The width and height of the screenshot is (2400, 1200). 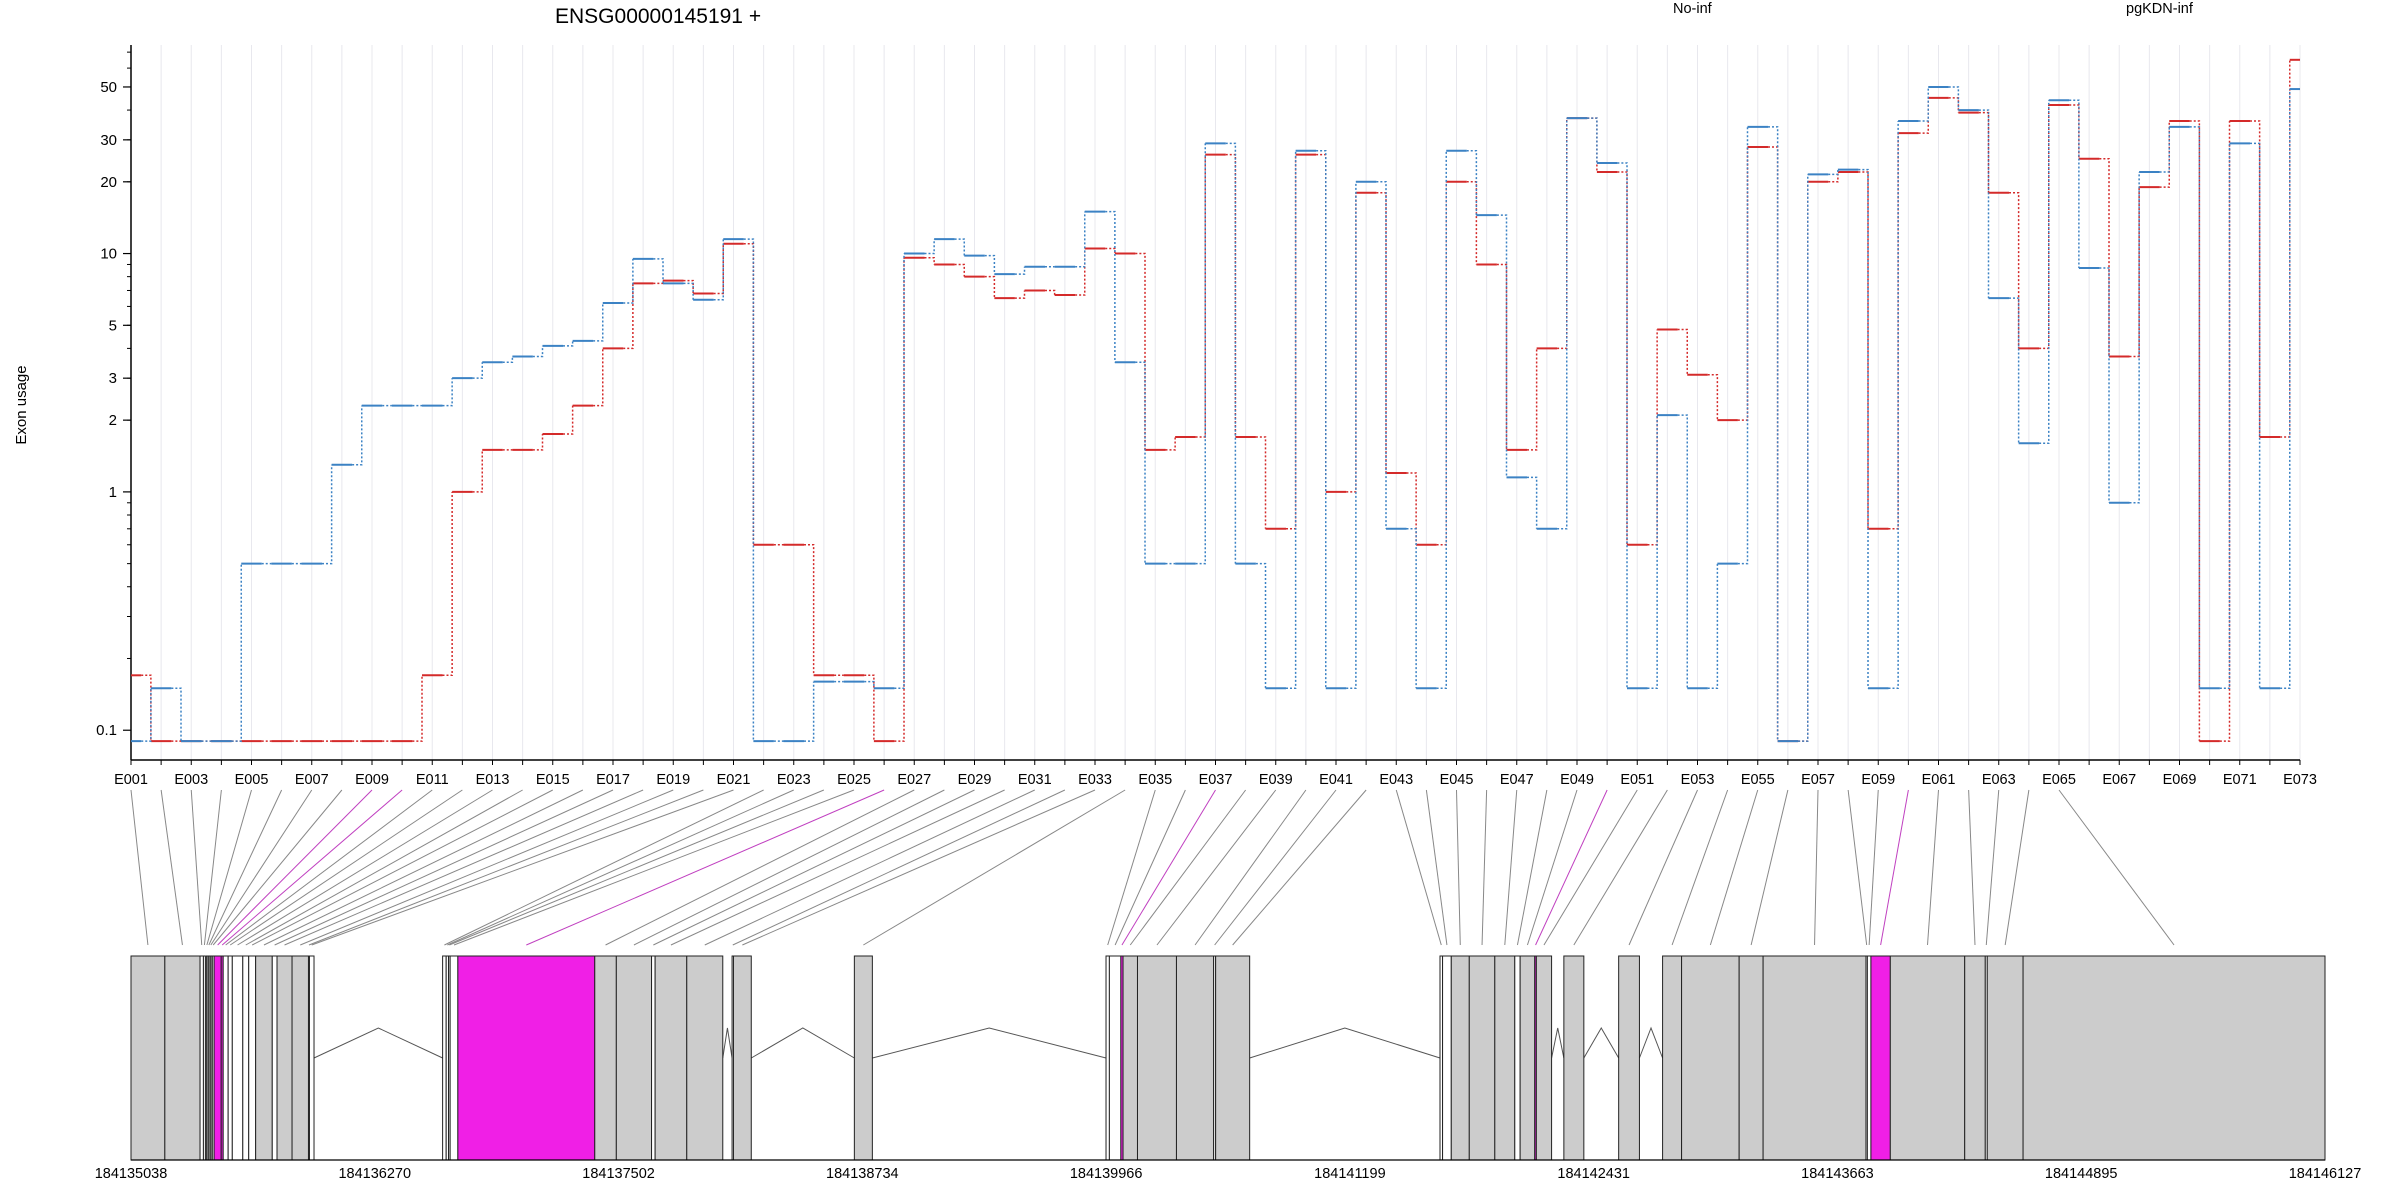 What do you see at coordinates (1460, 1058) in the screenshot?
I see `exon-box-e045` at bounding box center [1460, 1058].